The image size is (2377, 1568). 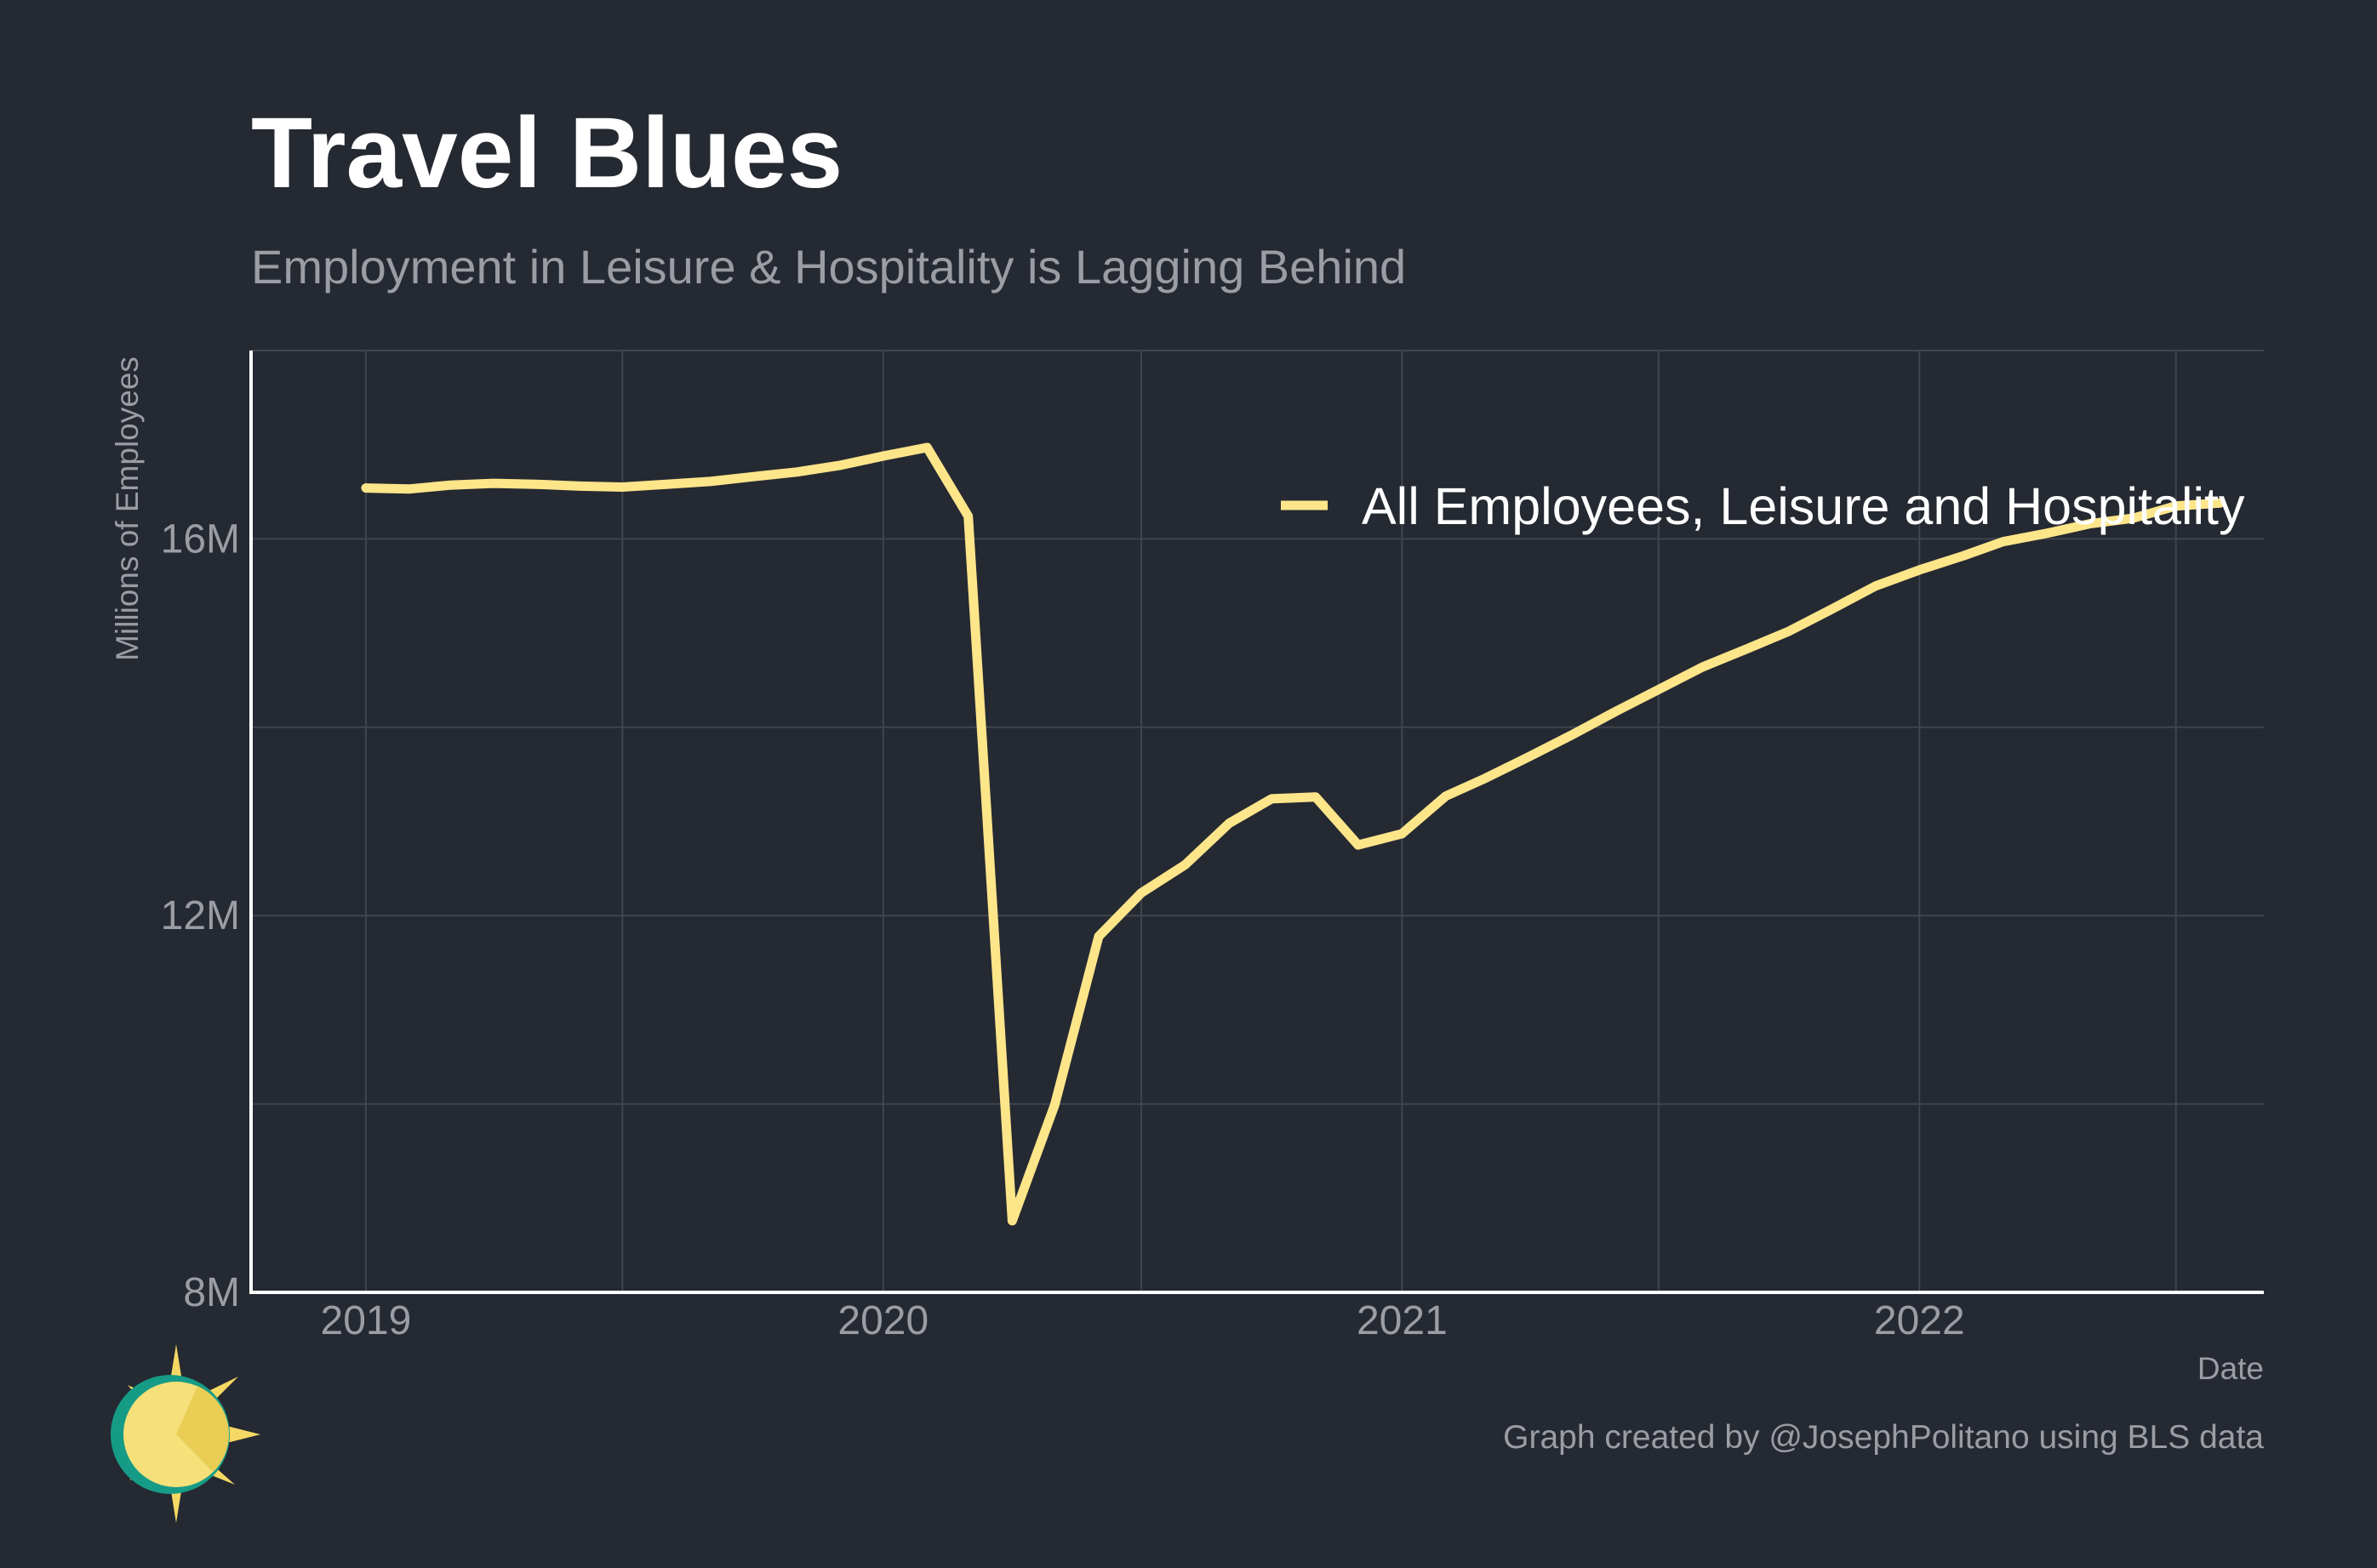 I want to click on x-tick-label: 2019, so click(x=367, y=1320).